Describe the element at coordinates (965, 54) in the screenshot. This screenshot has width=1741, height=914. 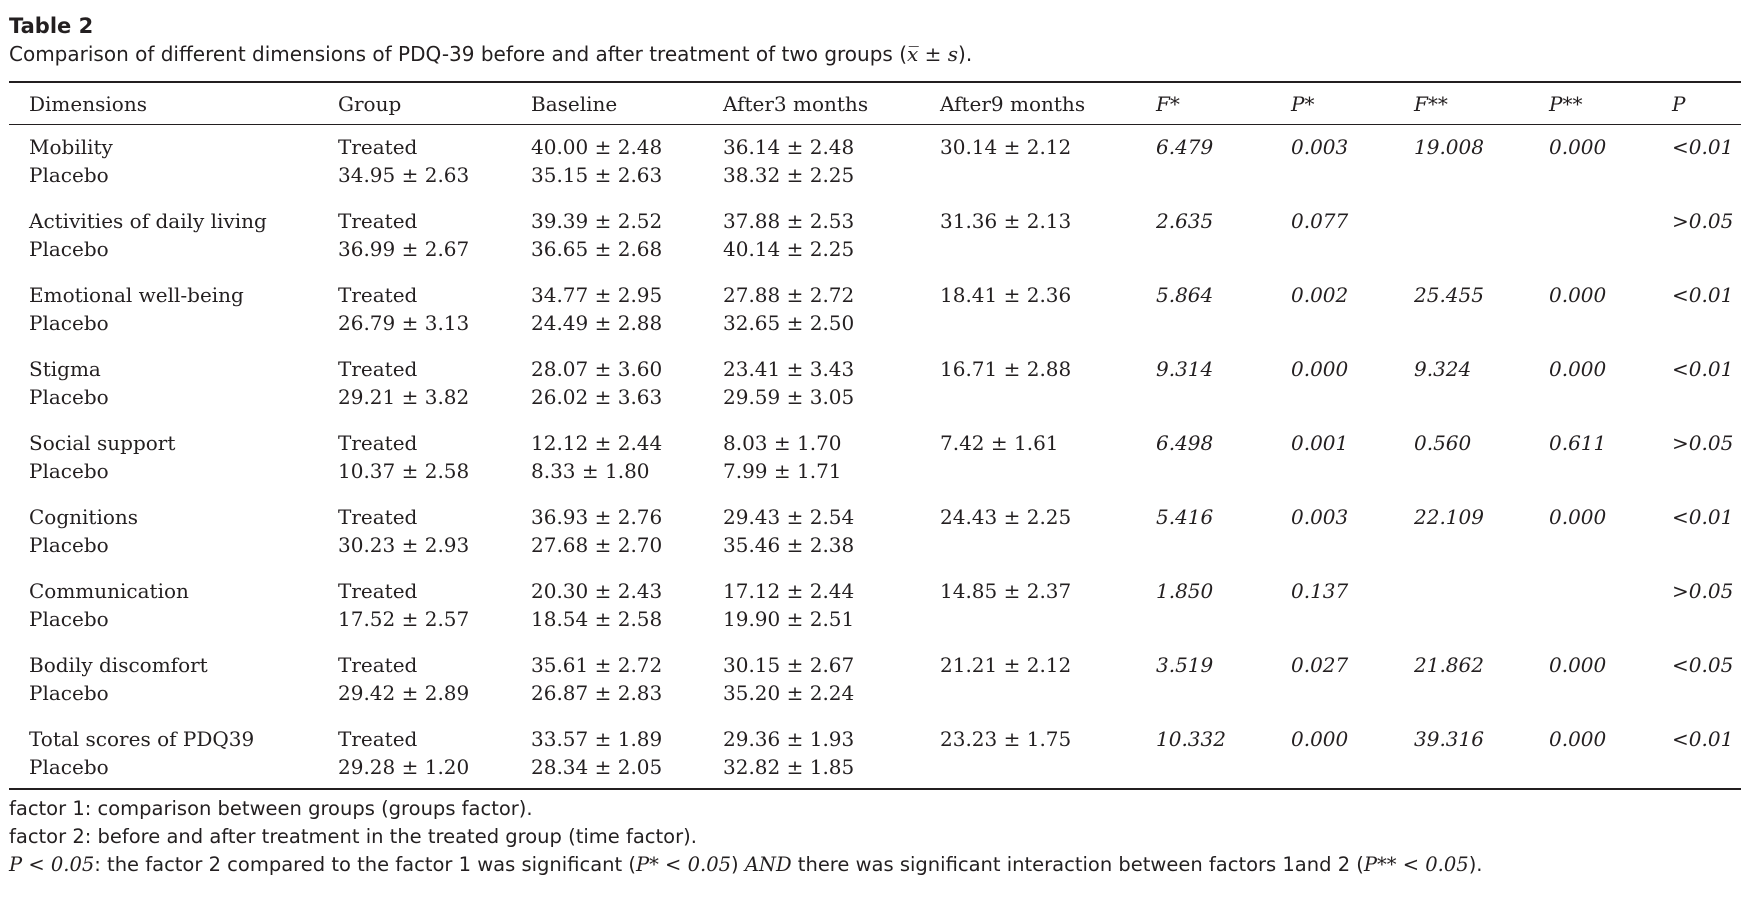
I see `caption-end: ).` at that location.